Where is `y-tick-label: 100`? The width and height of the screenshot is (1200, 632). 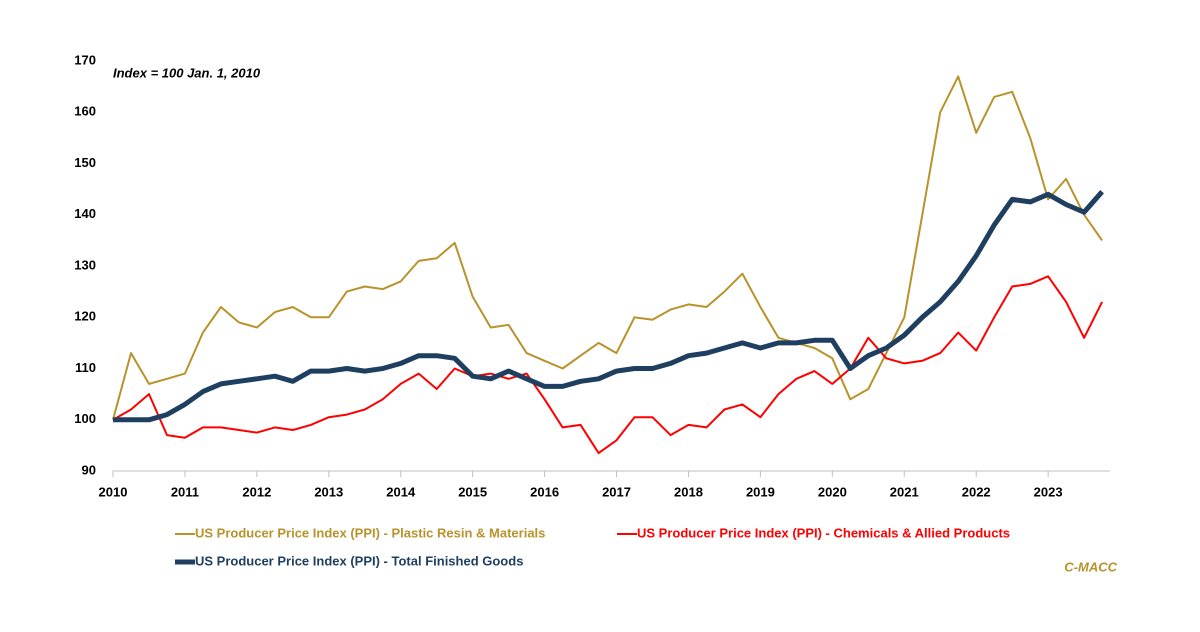
y-tick-label: 100 is located at coordinates (85, 418).